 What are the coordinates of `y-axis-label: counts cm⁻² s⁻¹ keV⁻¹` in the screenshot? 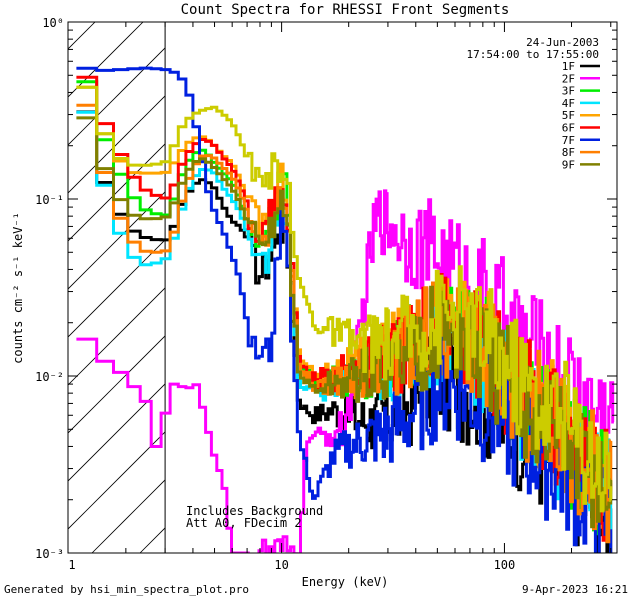 It's located at (18, 288).